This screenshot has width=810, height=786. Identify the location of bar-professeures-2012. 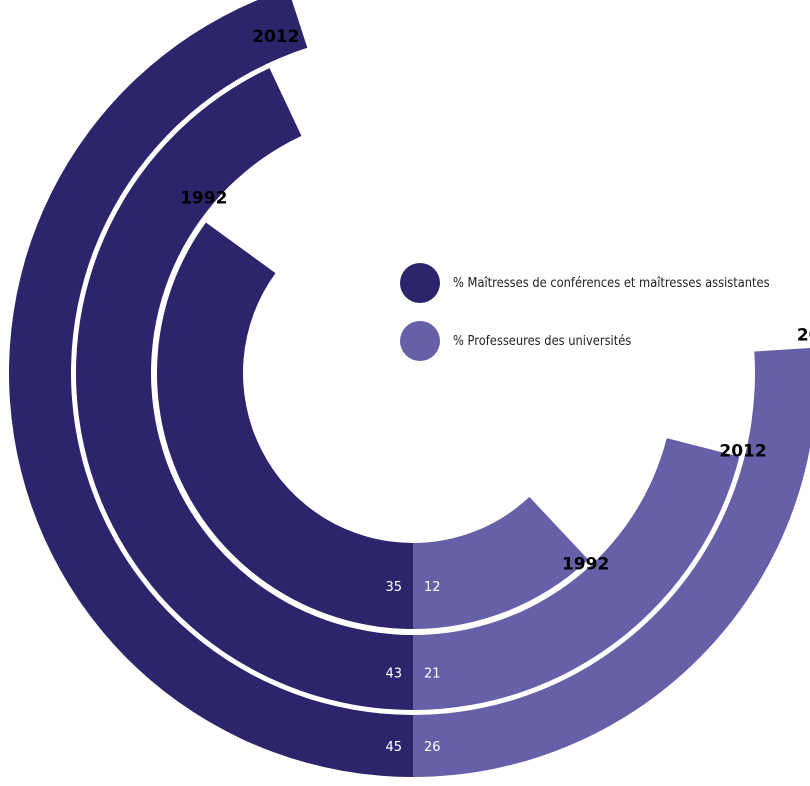
(576, 574).